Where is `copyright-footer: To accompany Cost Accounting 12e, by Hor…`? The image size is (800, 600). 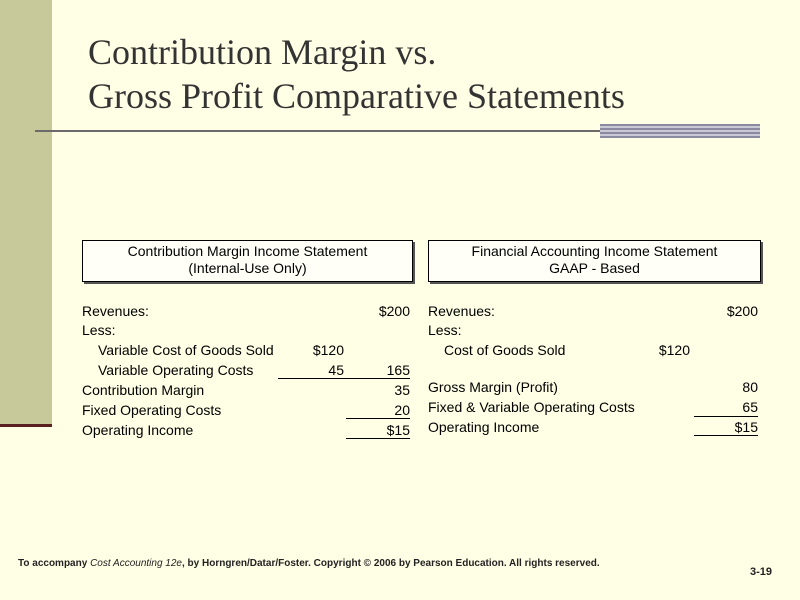 copyright-footer: To accompany Cost Accounting 12e, by Hor… is located at coordinates (309, 563).